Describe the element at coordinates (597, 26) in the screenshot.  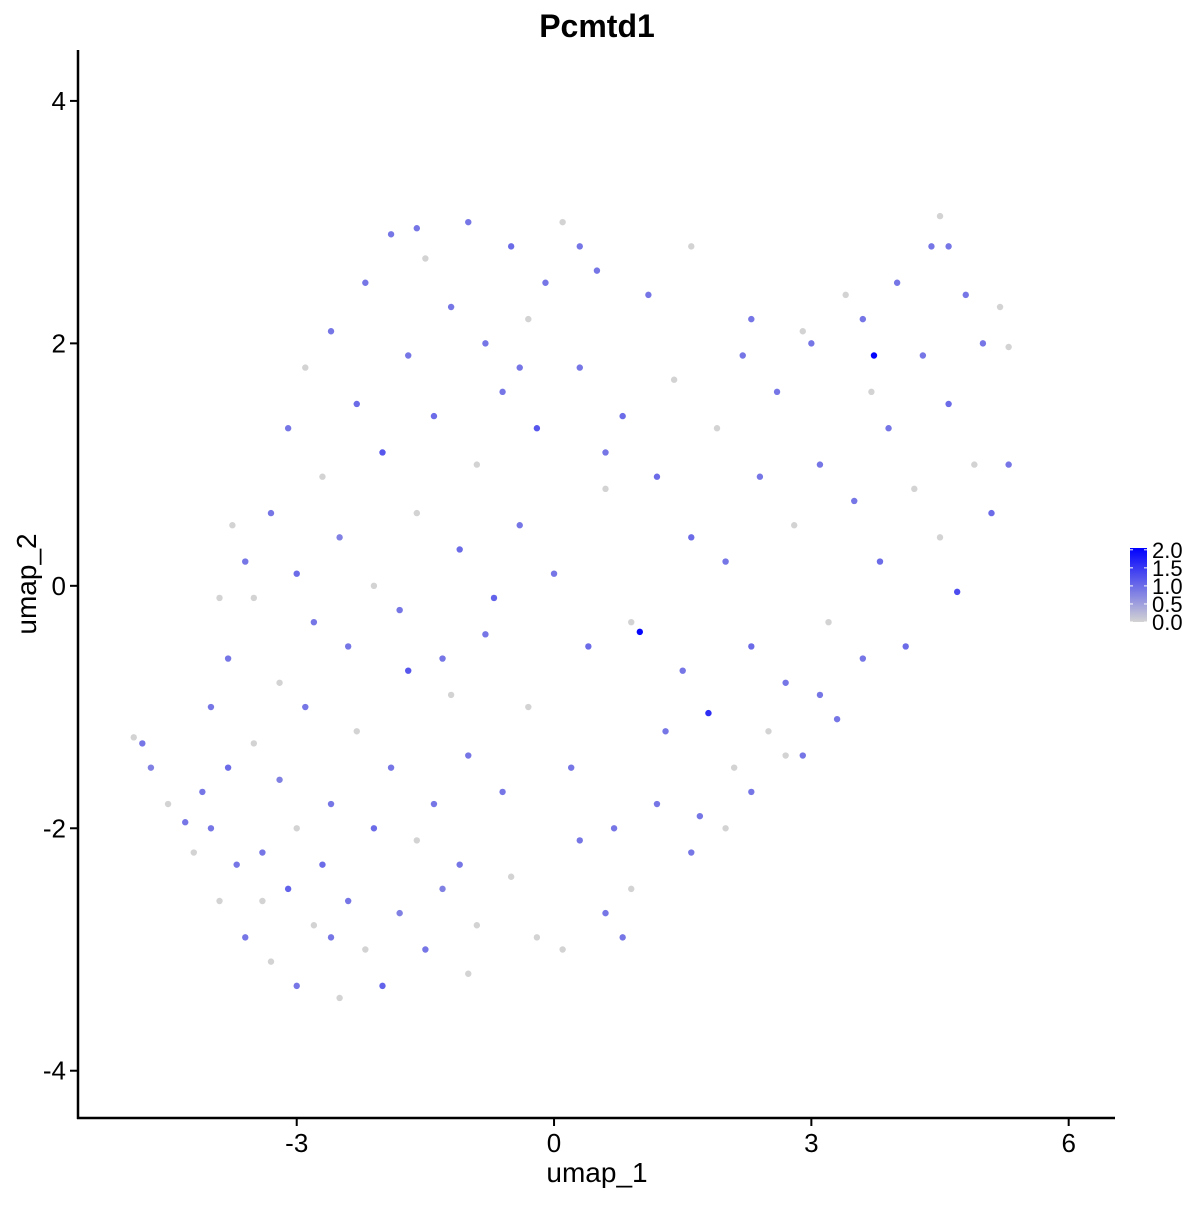
I see `chart-title: Pcmtd1` at that location.